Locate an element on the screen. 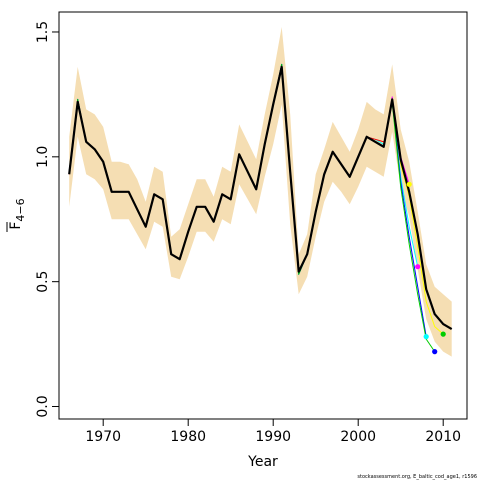 The image size is (480, 480). y-tick-label: 0.0 is located at coordinates (43, 406).